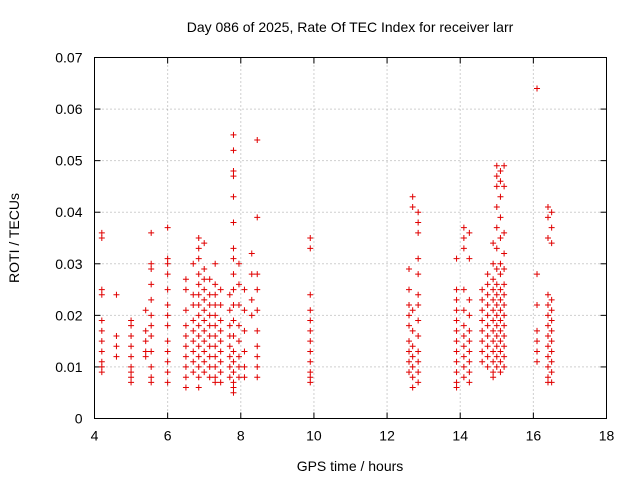  Describe the element at coordinates (534, 436) in the screenshot. I see `x-tick-label: 16` at that location.